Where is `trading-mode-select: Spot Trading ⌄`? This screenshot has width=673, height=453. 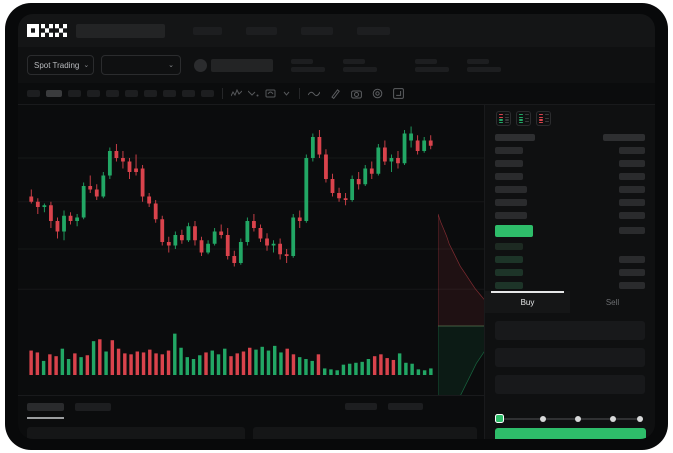 trading-mode-select: Spot Trading ⌄ is located at coordinates (60, 65).